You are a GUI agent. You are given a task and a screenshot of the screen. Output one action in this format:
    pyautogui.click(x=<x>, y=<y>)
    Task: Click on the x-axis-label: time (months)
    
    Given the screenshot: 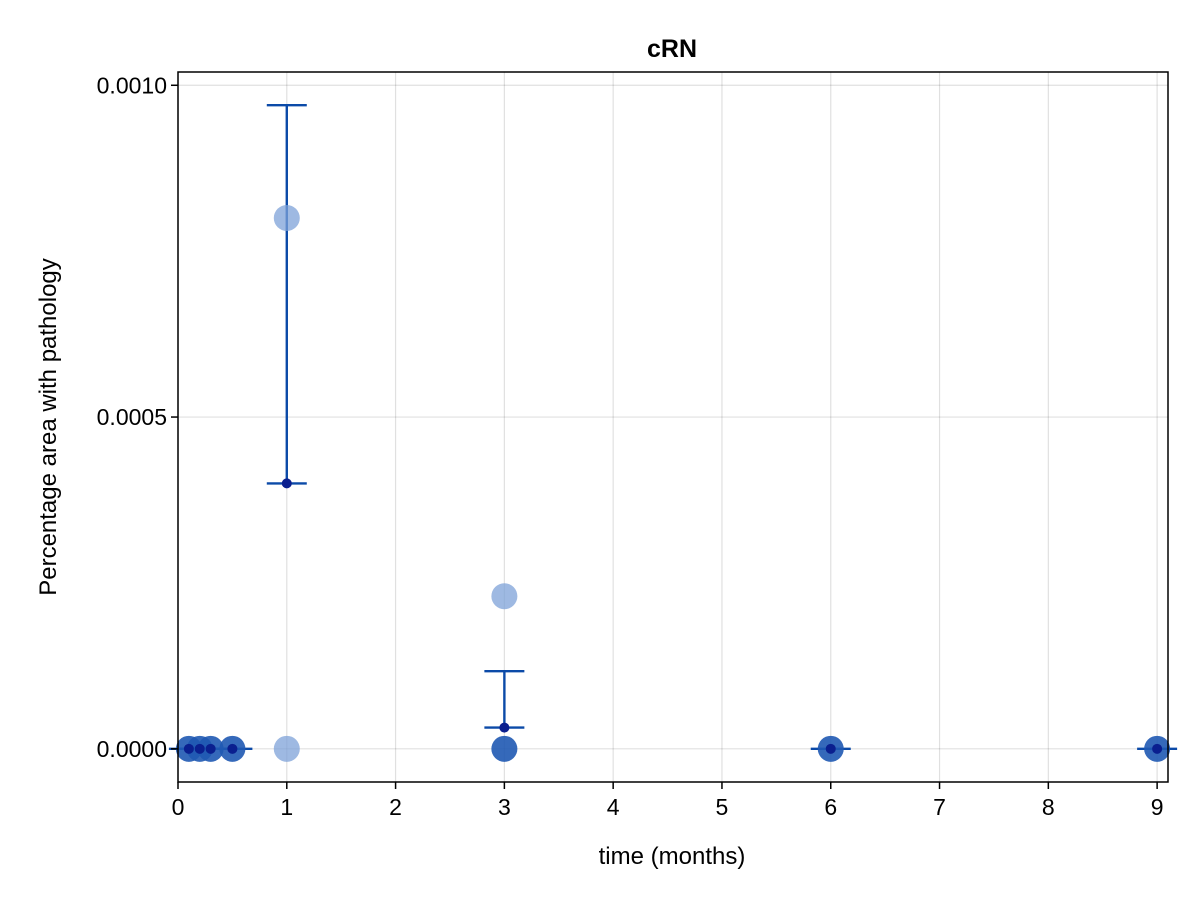 What is the action you would take?
    pyautogui.click(x=672, y=856)
    